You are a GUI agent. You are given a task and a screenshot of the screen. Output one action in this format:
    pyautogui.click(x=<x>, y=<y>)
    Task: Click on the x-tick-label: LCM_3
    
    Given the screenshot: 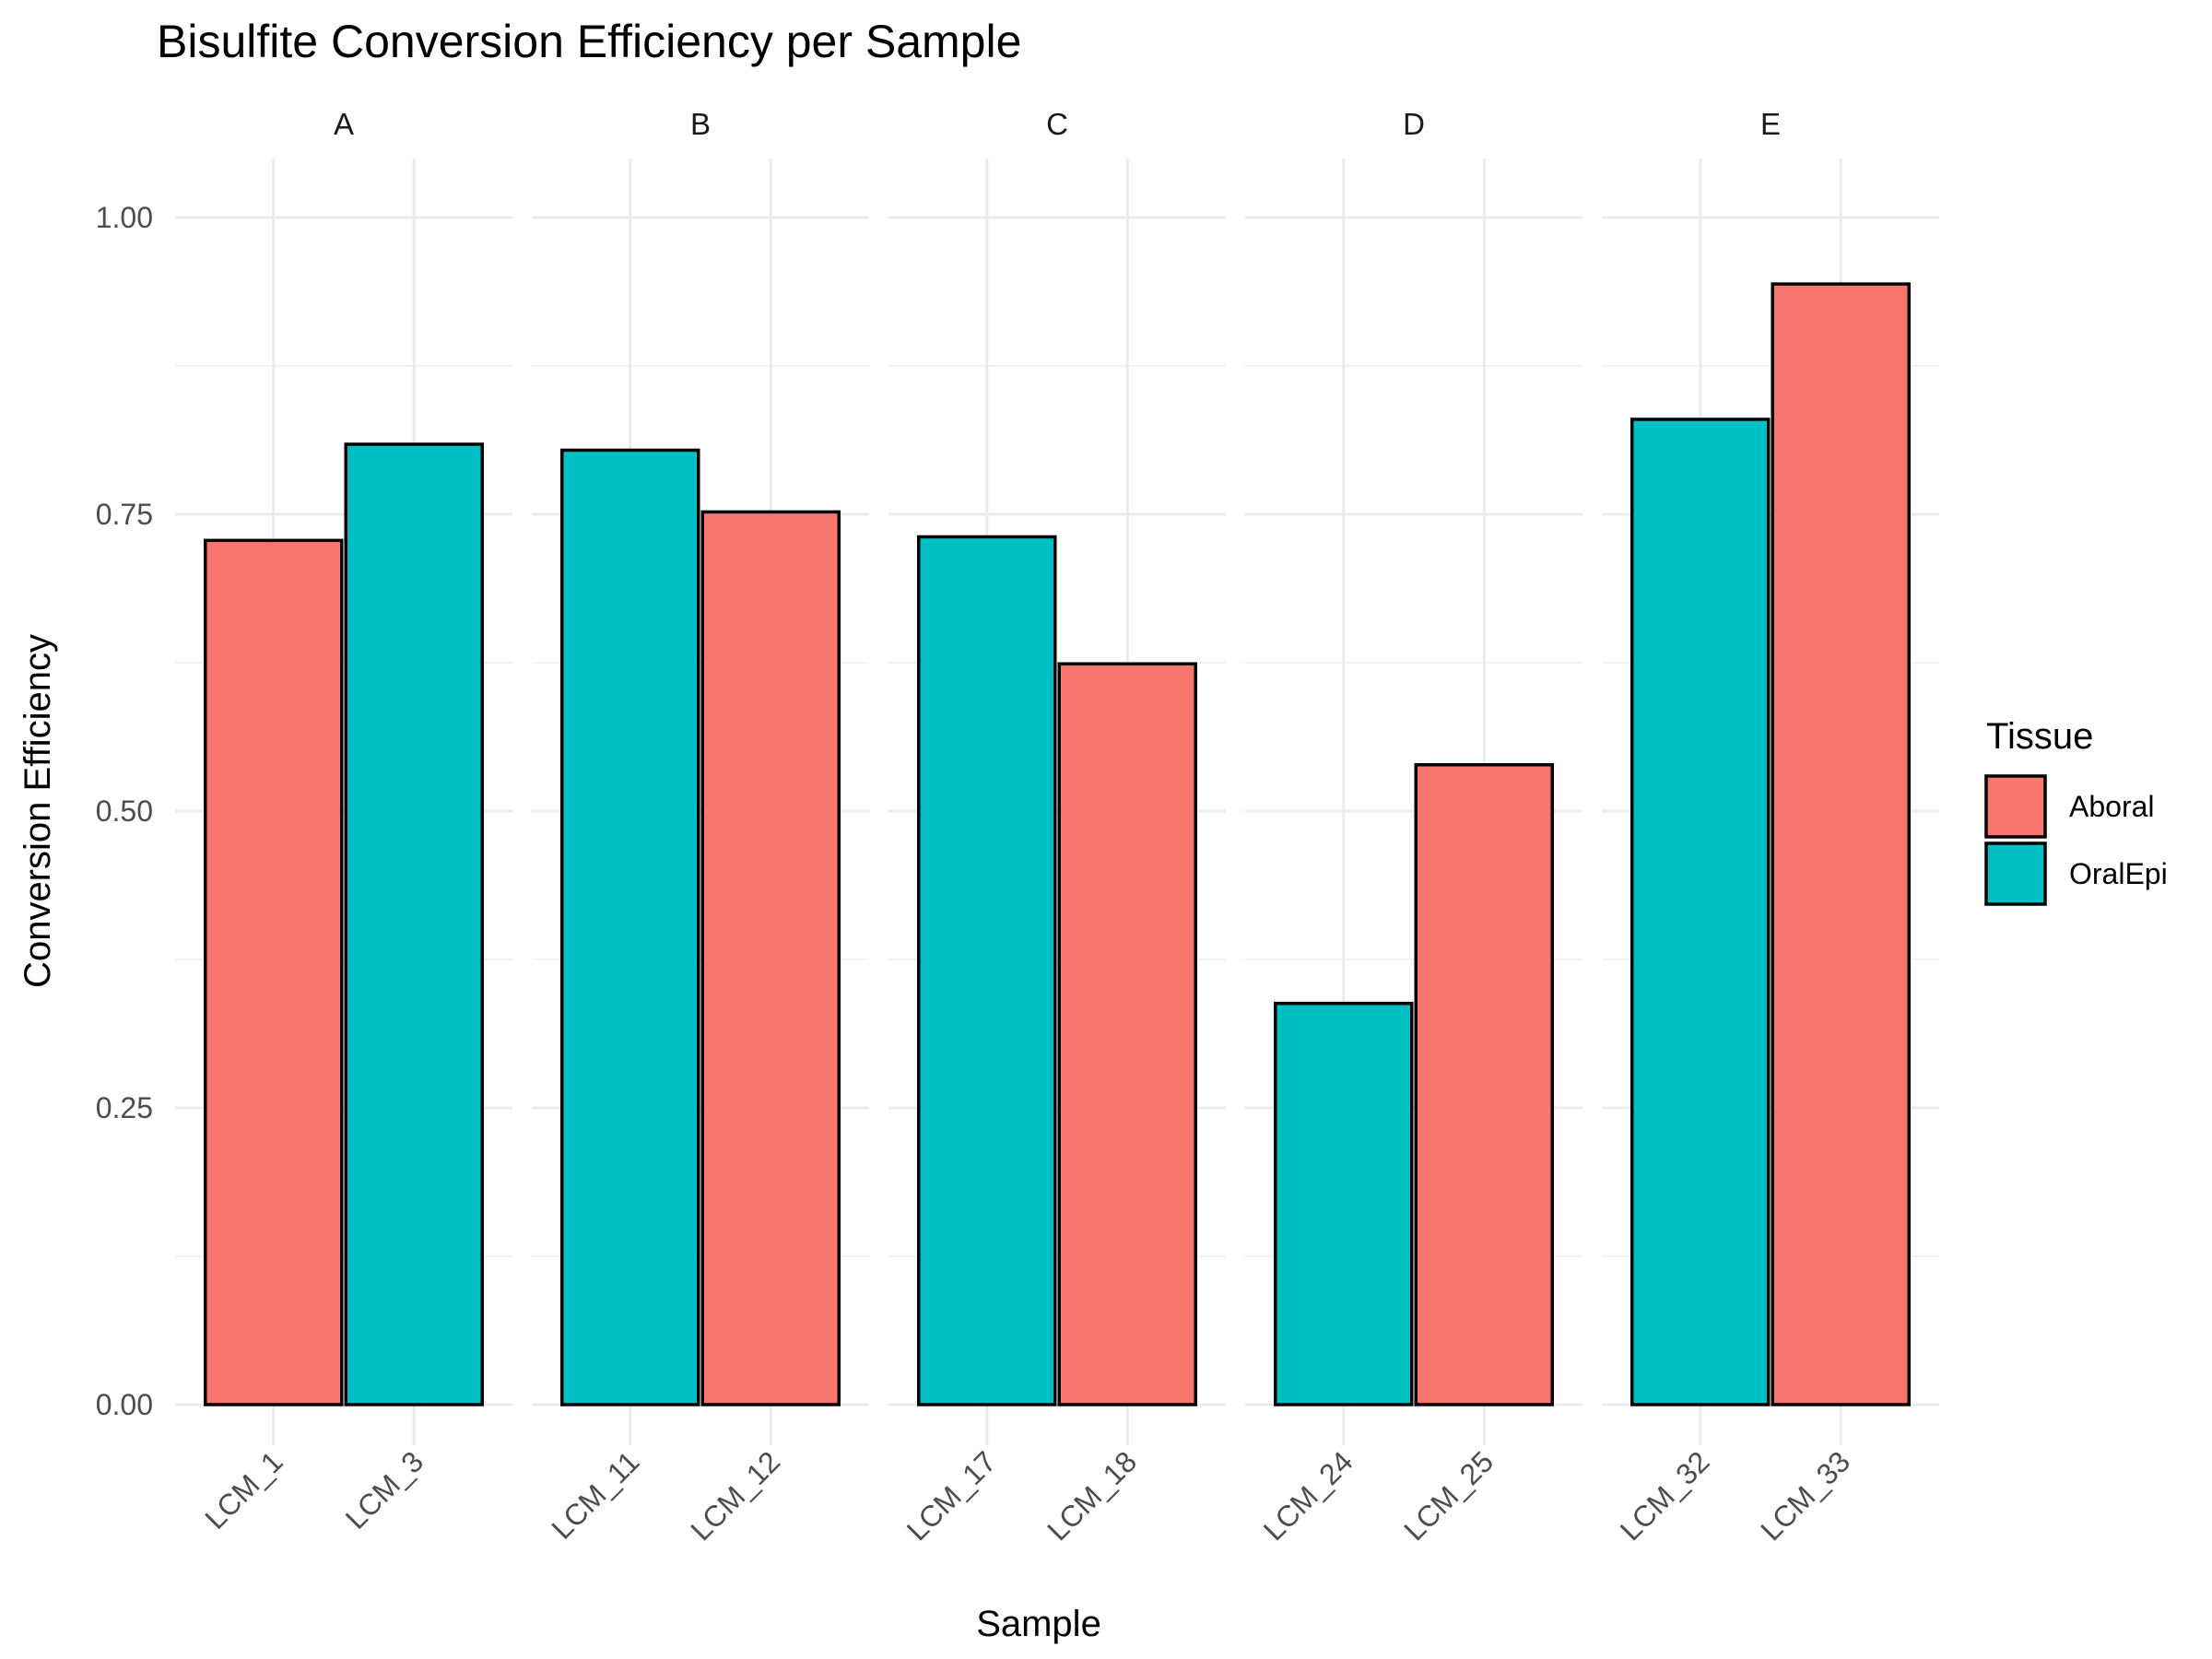 What is the action you would take?
    pyautogui.click(x=384, y=1489)
    